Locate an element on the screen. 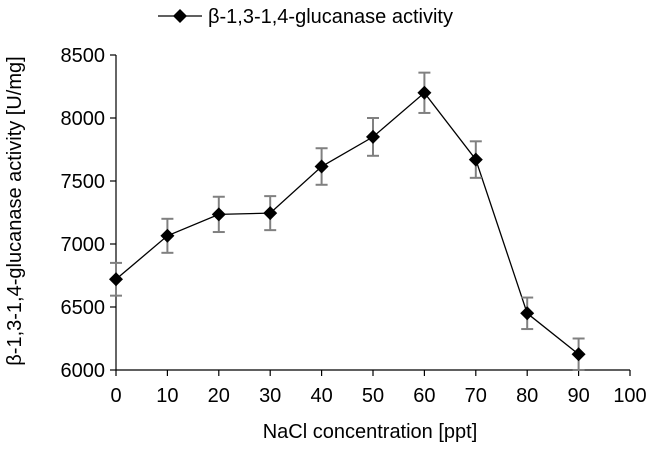 This screenshot has height=452, width=646. y-axis-ticks: 6000 6500 7000 7500 8000 8500 is located at coordinates (88, 213).